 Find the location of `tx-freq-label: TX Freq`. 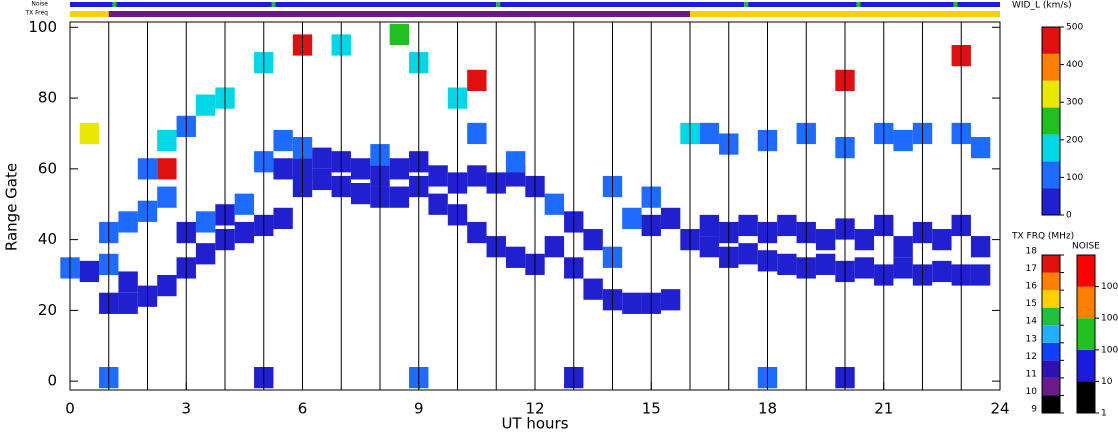

tx-freq-label: TX Freq is located at coordinates (36, 13).